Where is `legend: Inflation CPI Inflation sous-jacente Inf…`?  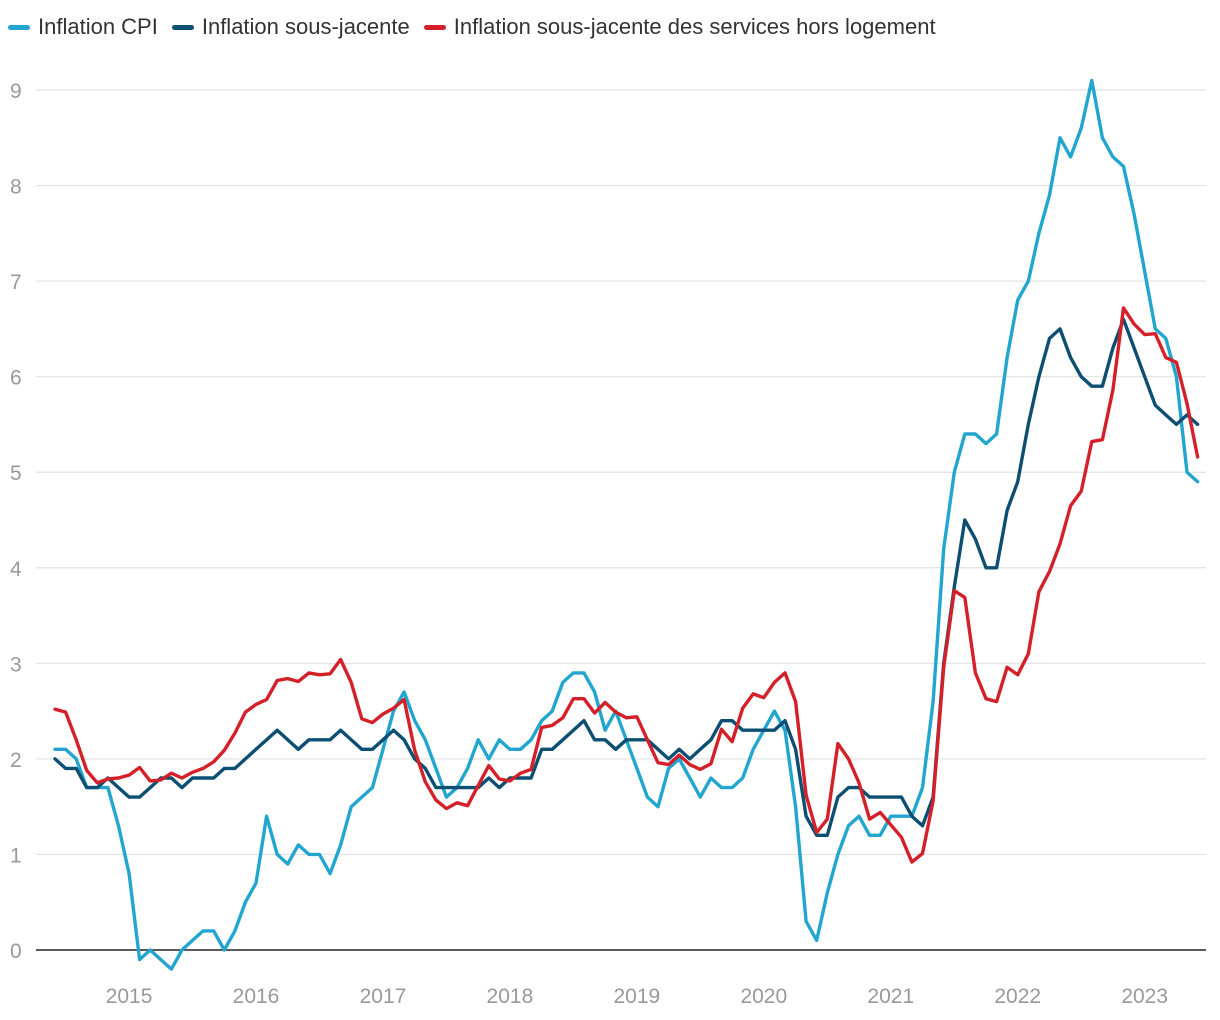
legend: Inflation CPI Inflation sous-jacente Inf… is located at coordinates (479, 27).